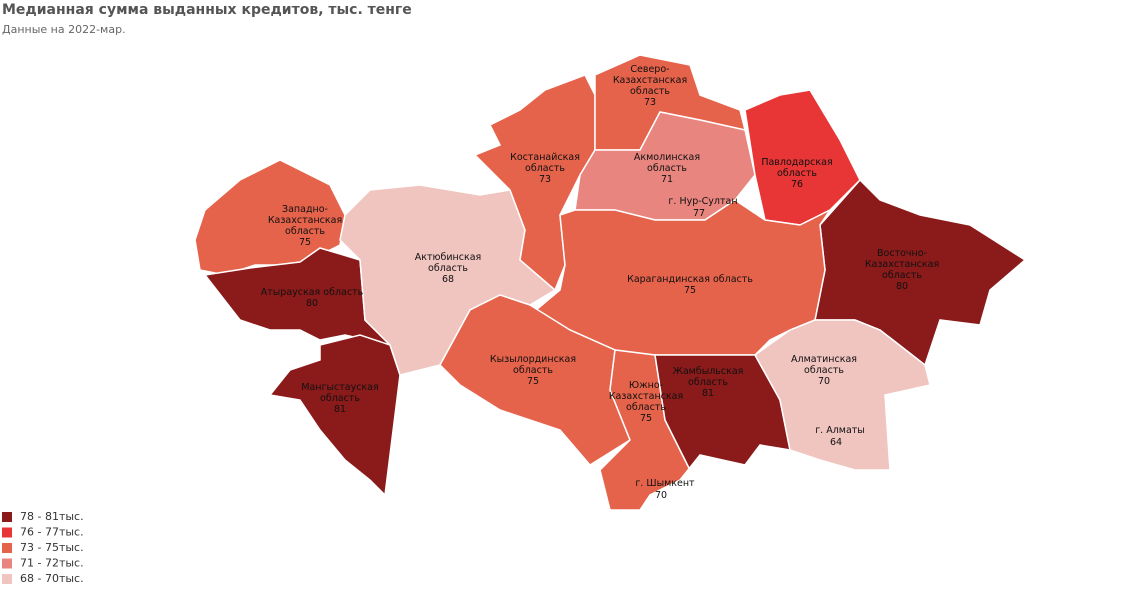 Image resolution: width=1141 pixels, height=590 pixels. I want to click on region-label: Кызылординская область 75, so click(533, 370).